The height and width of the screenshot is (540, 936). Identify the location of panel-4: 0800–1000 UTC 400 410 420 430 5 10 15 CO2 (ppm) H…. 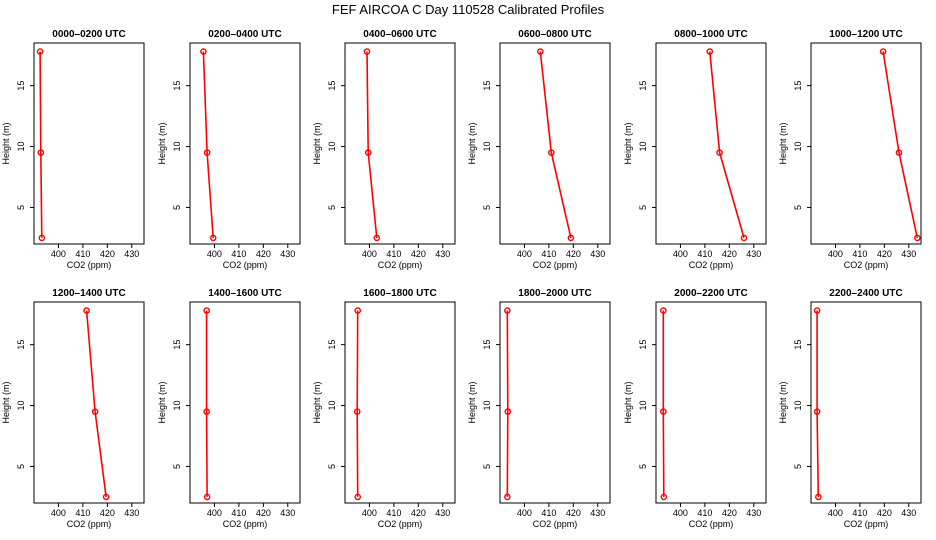
(695, 149).